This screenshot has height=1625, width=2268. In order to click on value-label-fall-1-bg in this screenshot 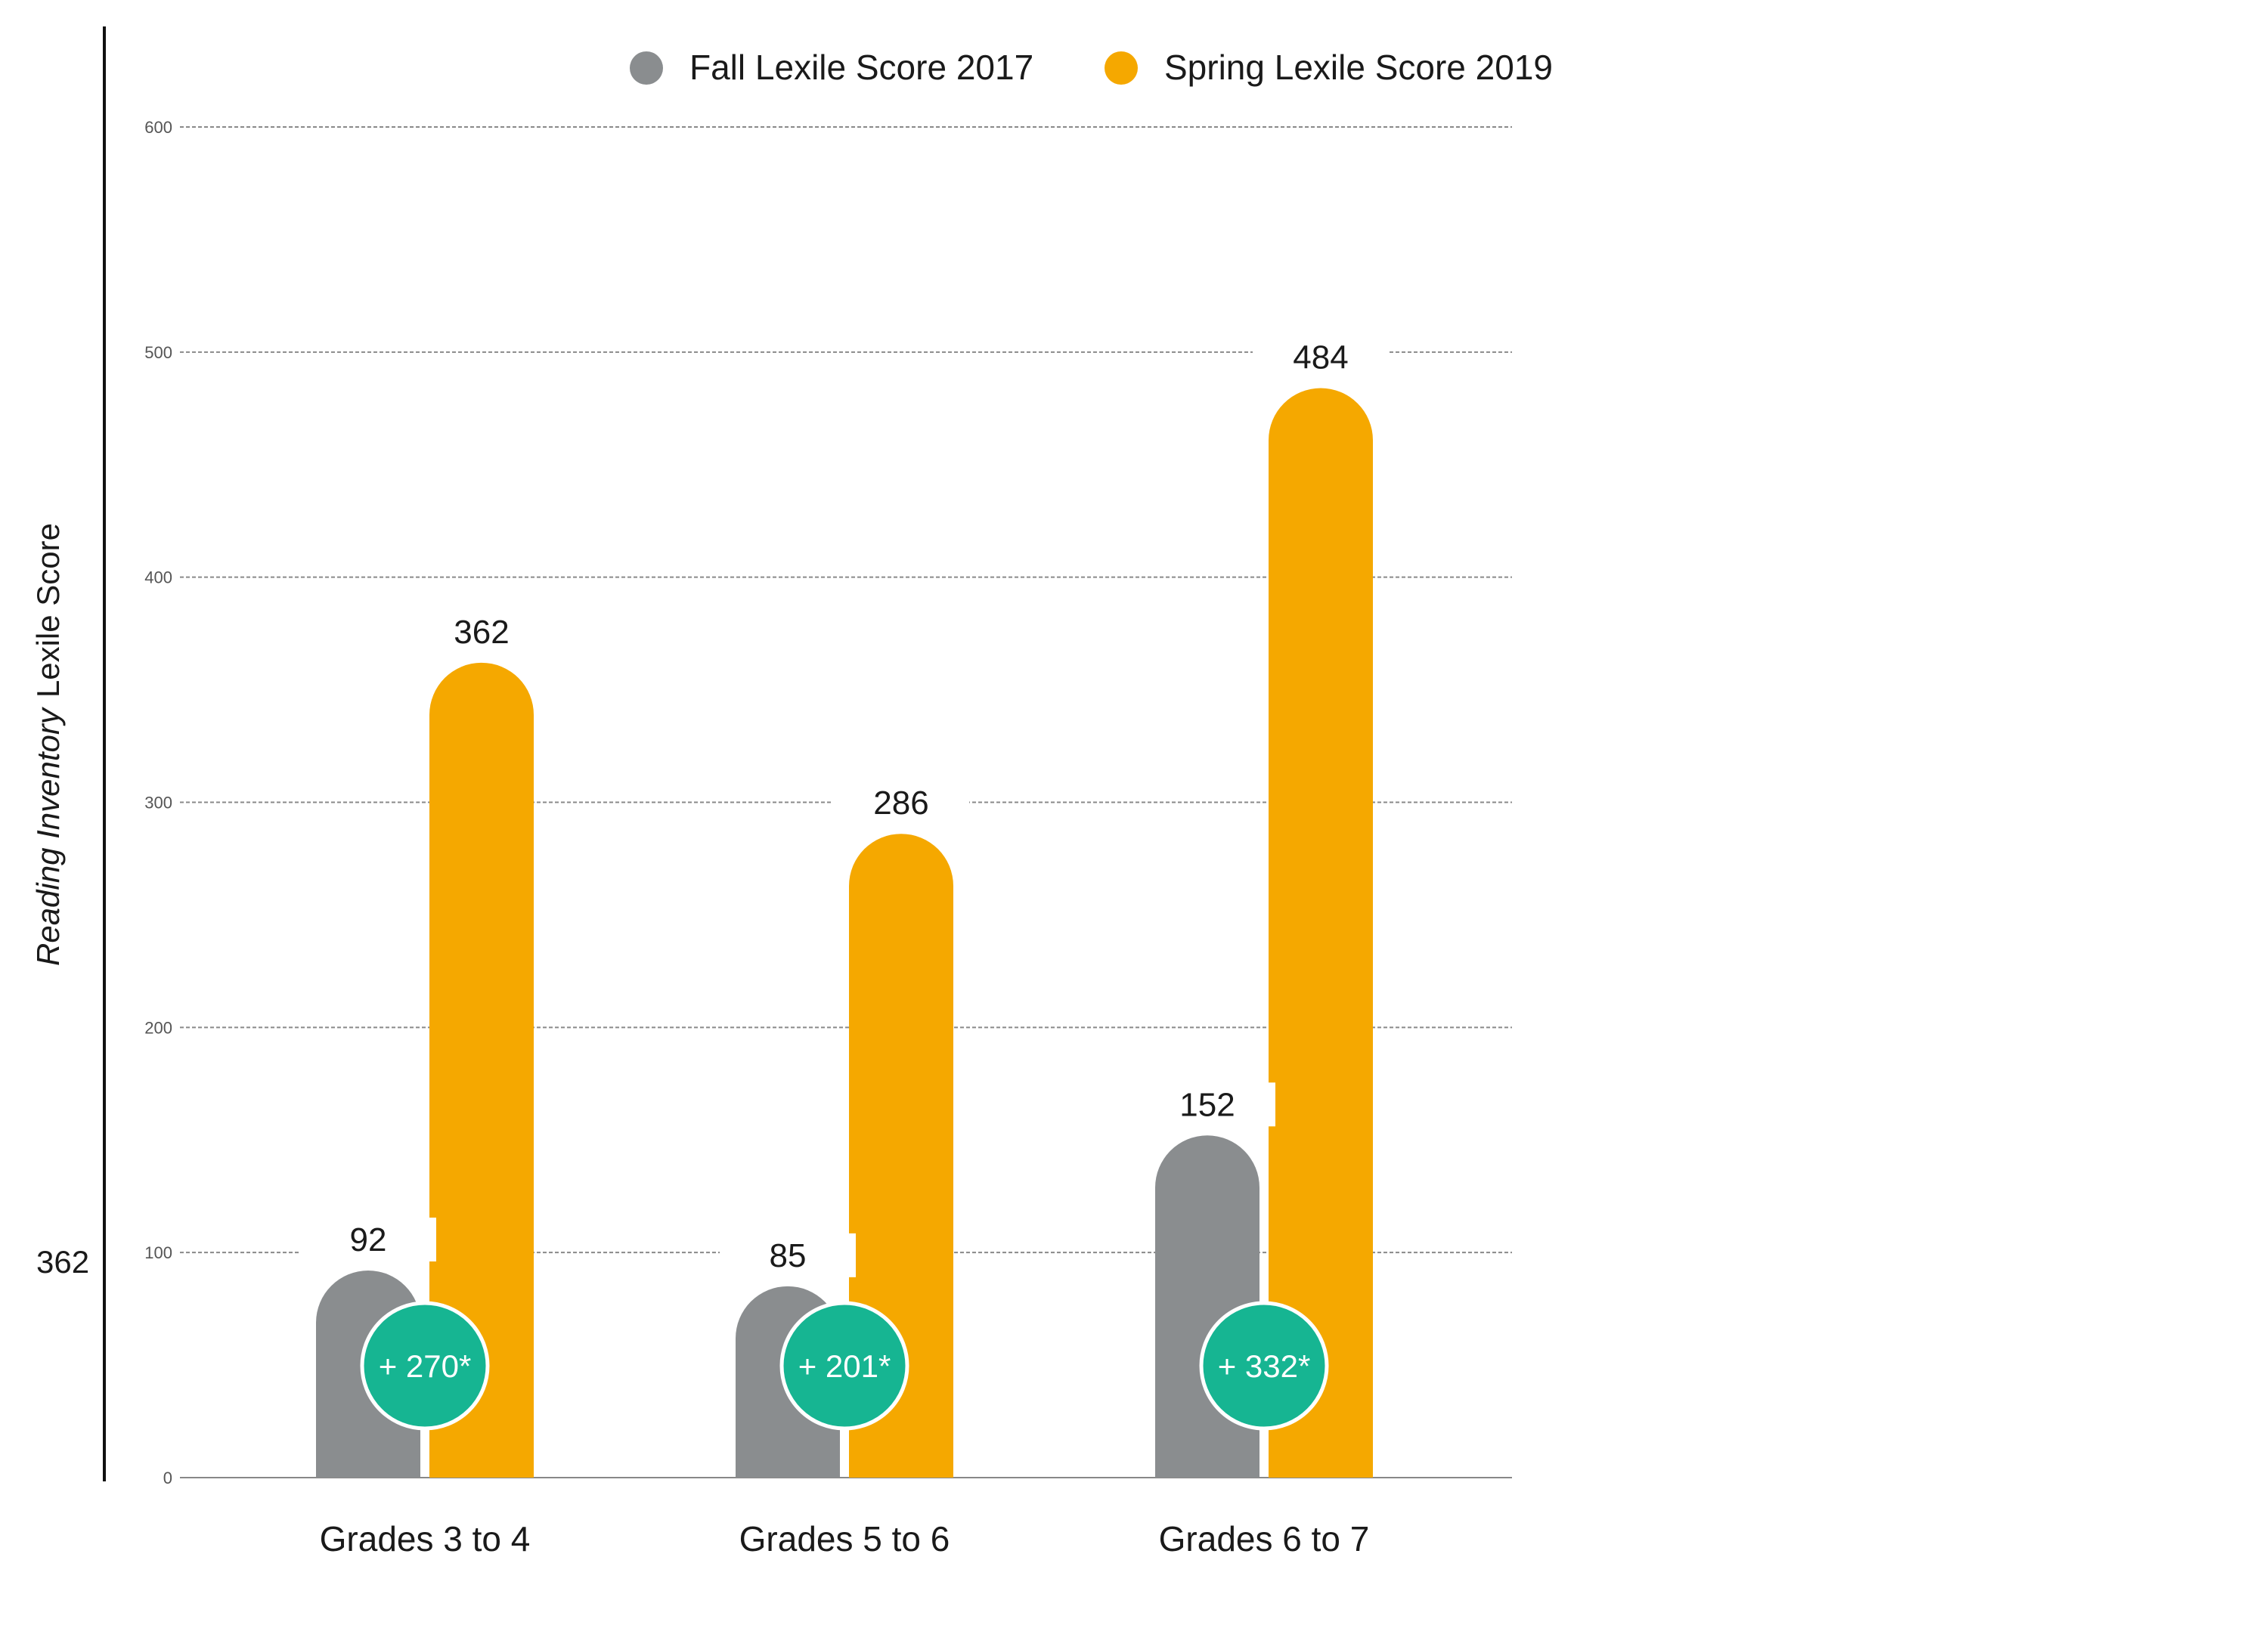, I will do `click(368, 1239)`.